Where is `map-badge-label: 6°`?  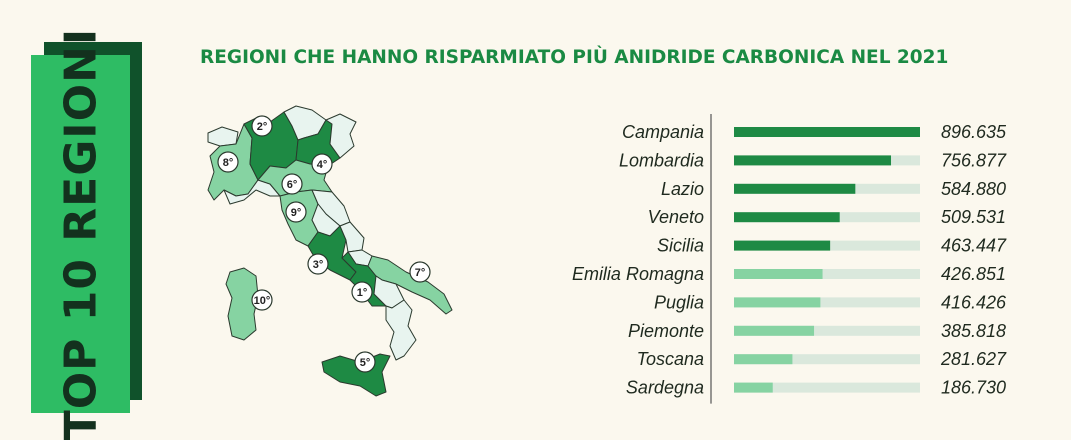
map-badge-label: 6° is located at coordinates (292, 185).